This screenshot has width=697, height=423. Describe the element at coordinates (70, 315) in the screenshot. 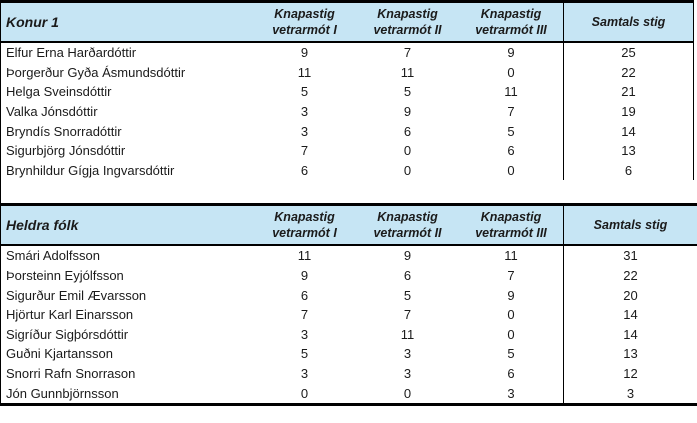

I see `rider-name-cell: Hjörtur Karl Einarsson` at that location.